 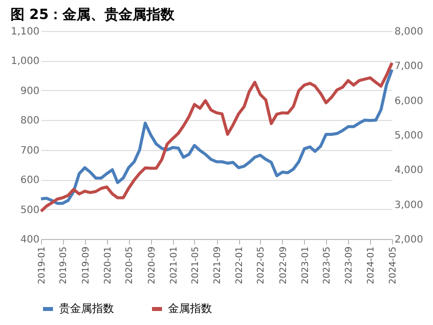 I want to click on x-tick-label: 2021-01, so click(x=174, y=265).